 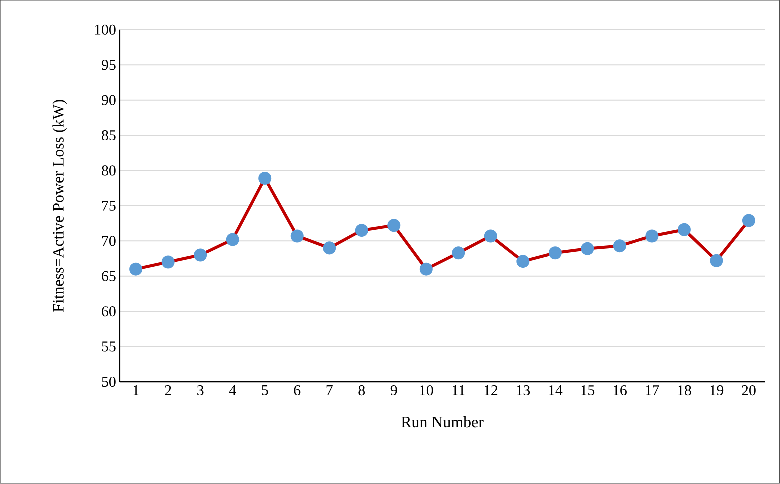 What do you see at coordinates (329, 391) in the screenshot?
I see `x-tick-label: 7` at bounding box center [329, 391].